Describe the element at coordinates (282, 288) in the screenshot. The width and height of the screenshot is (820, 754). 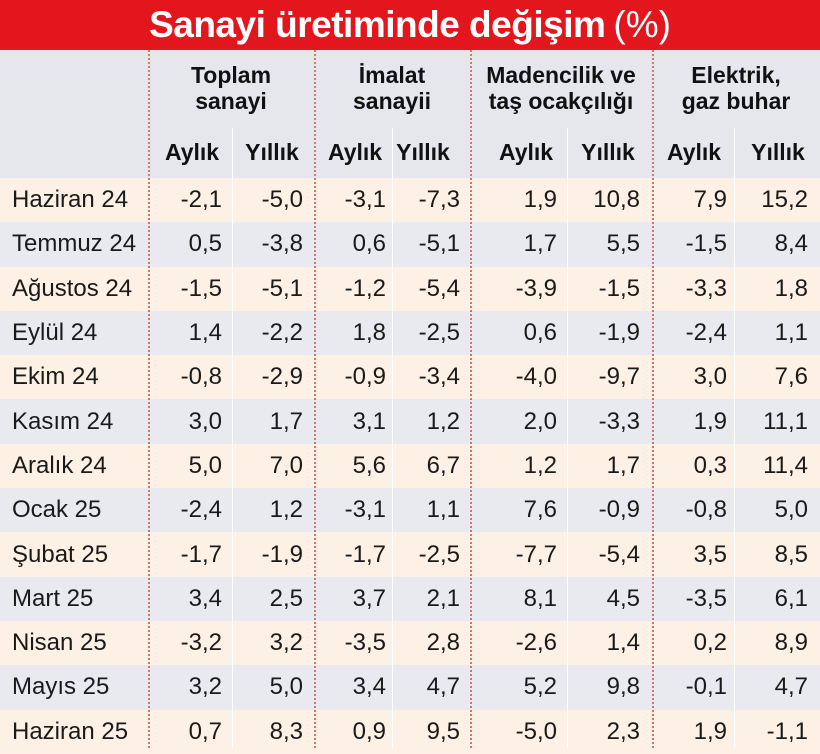
I see `table-cell: -5,1` at that location.